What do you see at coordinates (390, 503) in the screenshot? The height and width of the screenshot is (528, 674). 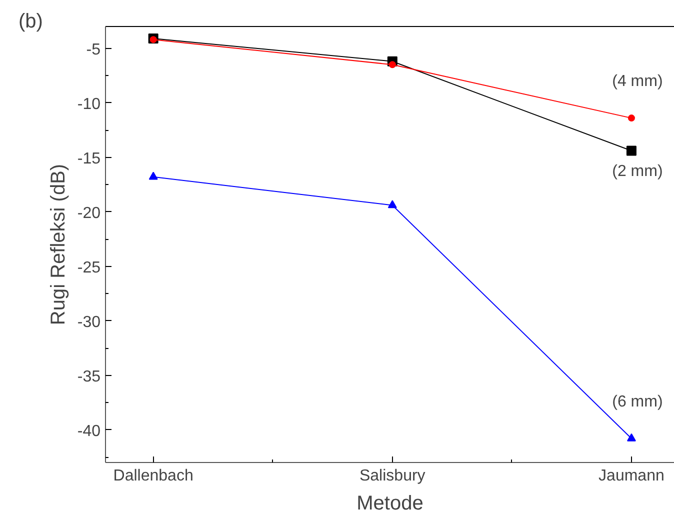 I see `x-axis-title: Metode` at bounding box center [390, 503].